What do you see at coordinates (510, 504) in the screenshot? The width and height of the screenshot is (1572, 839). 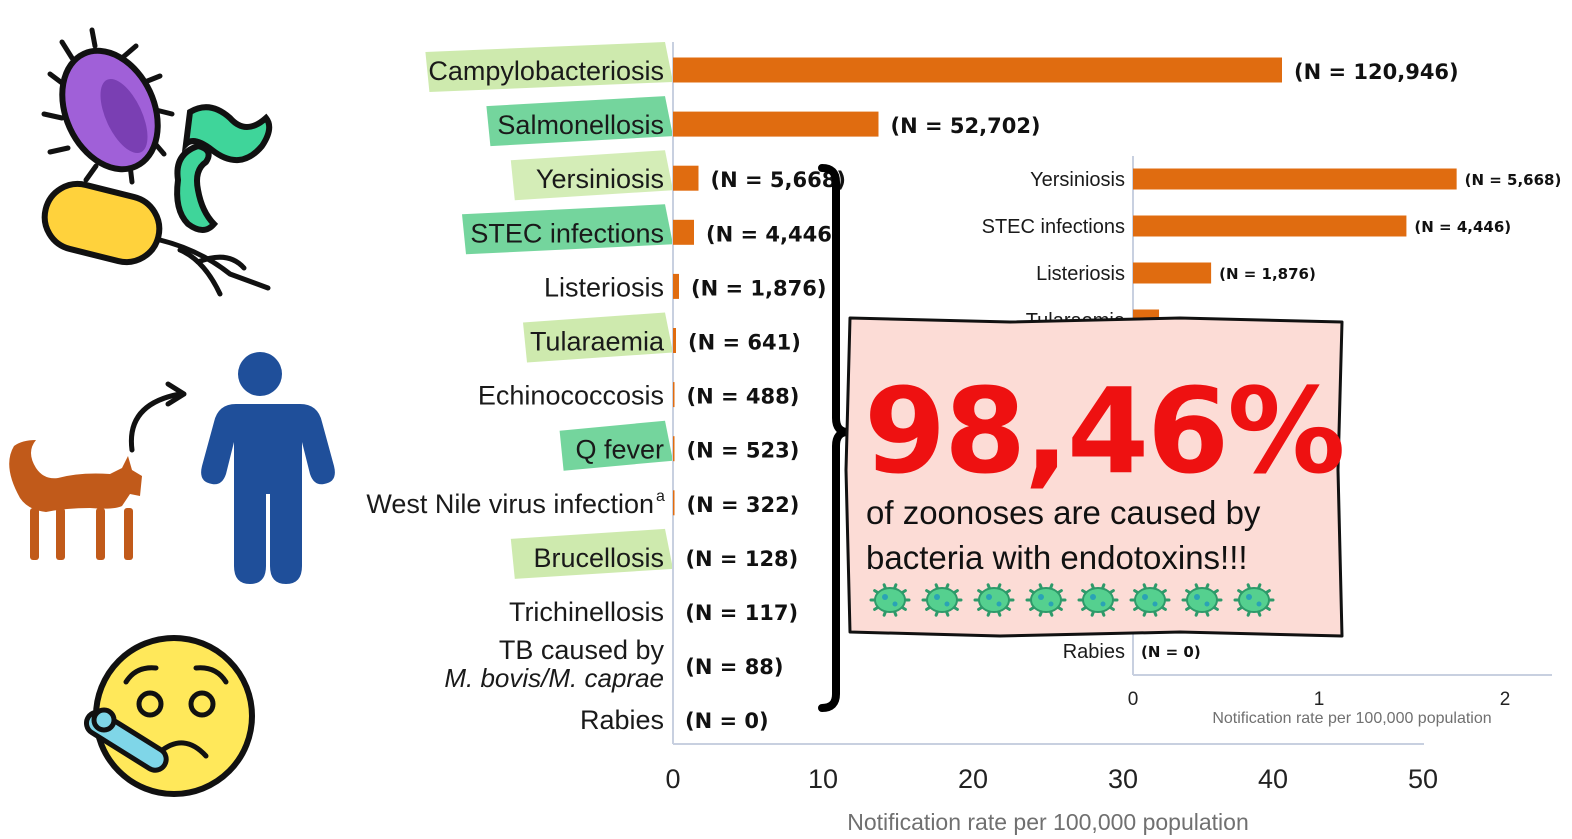 I see `category-label: West Nile virus infection` at bounding box center [510, 504].